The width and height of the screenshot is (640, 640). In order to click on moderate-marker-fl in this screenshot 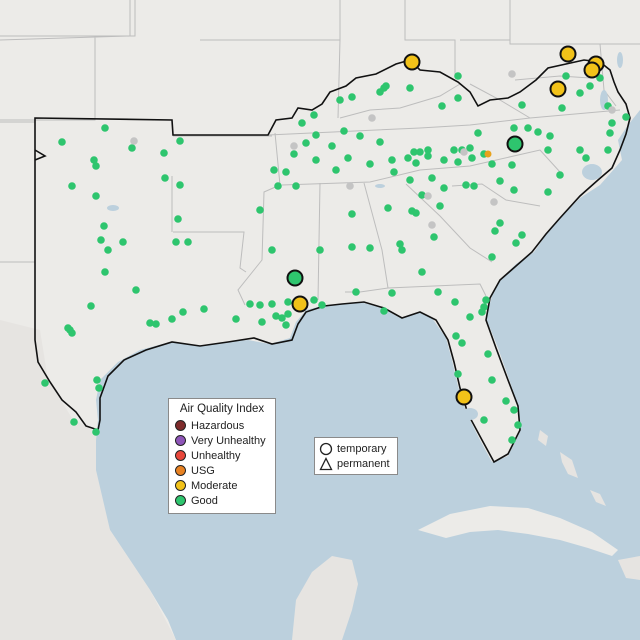, I will do `click(464, 397)`.